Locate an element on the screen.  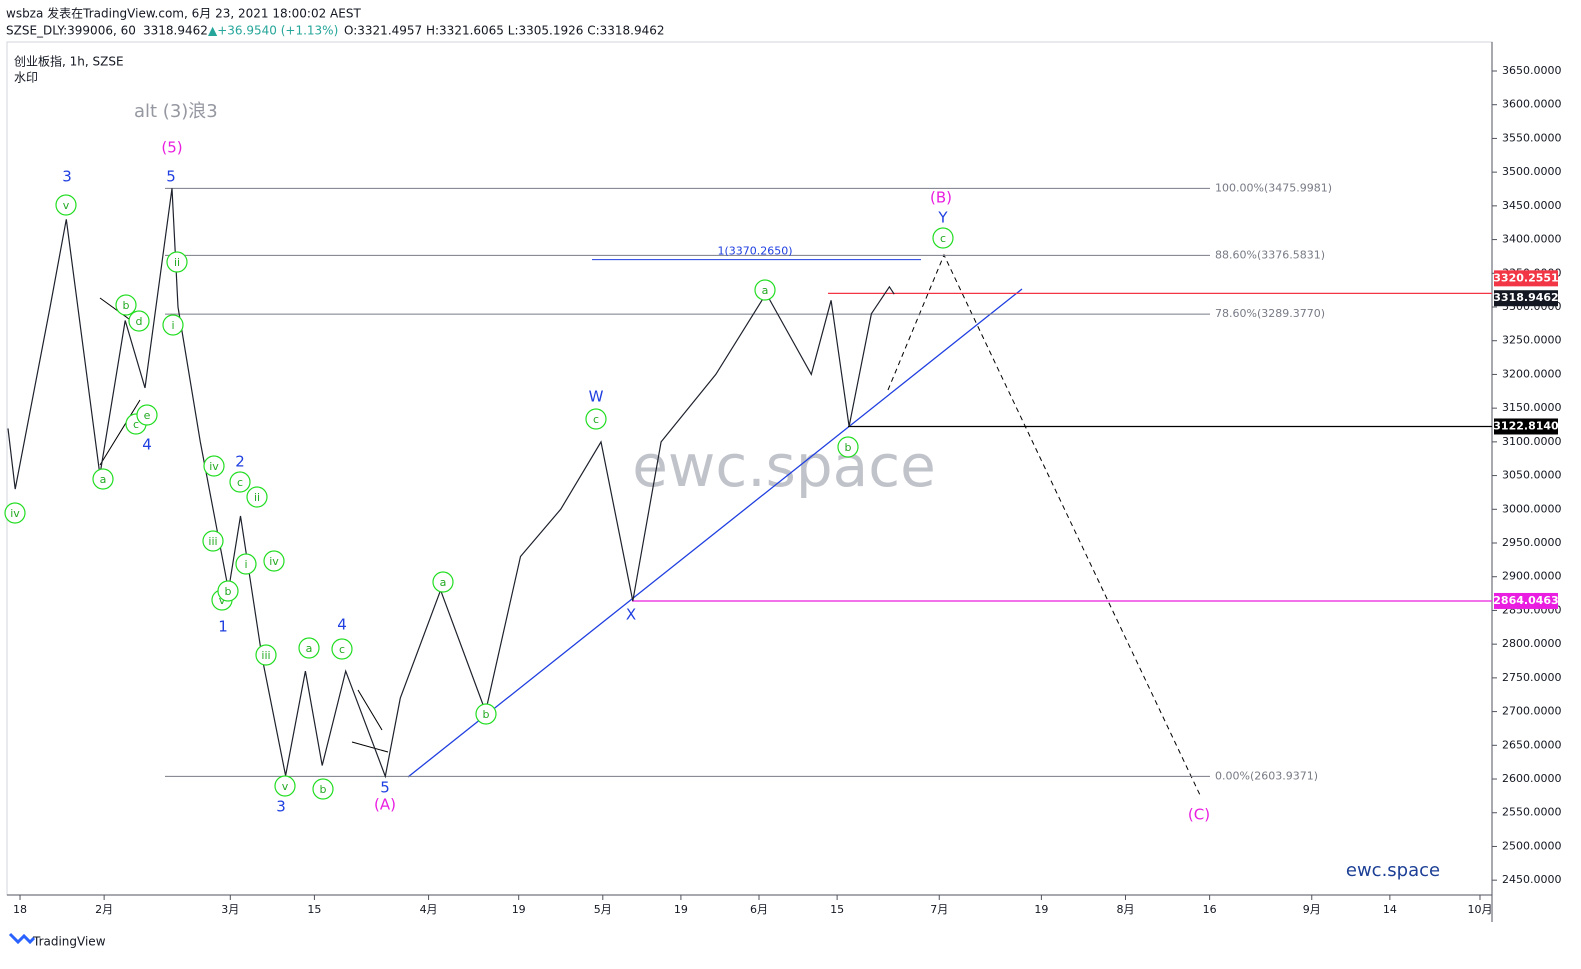
y-tick-label: 3100.0000 is located at coordinates (1532, 441).